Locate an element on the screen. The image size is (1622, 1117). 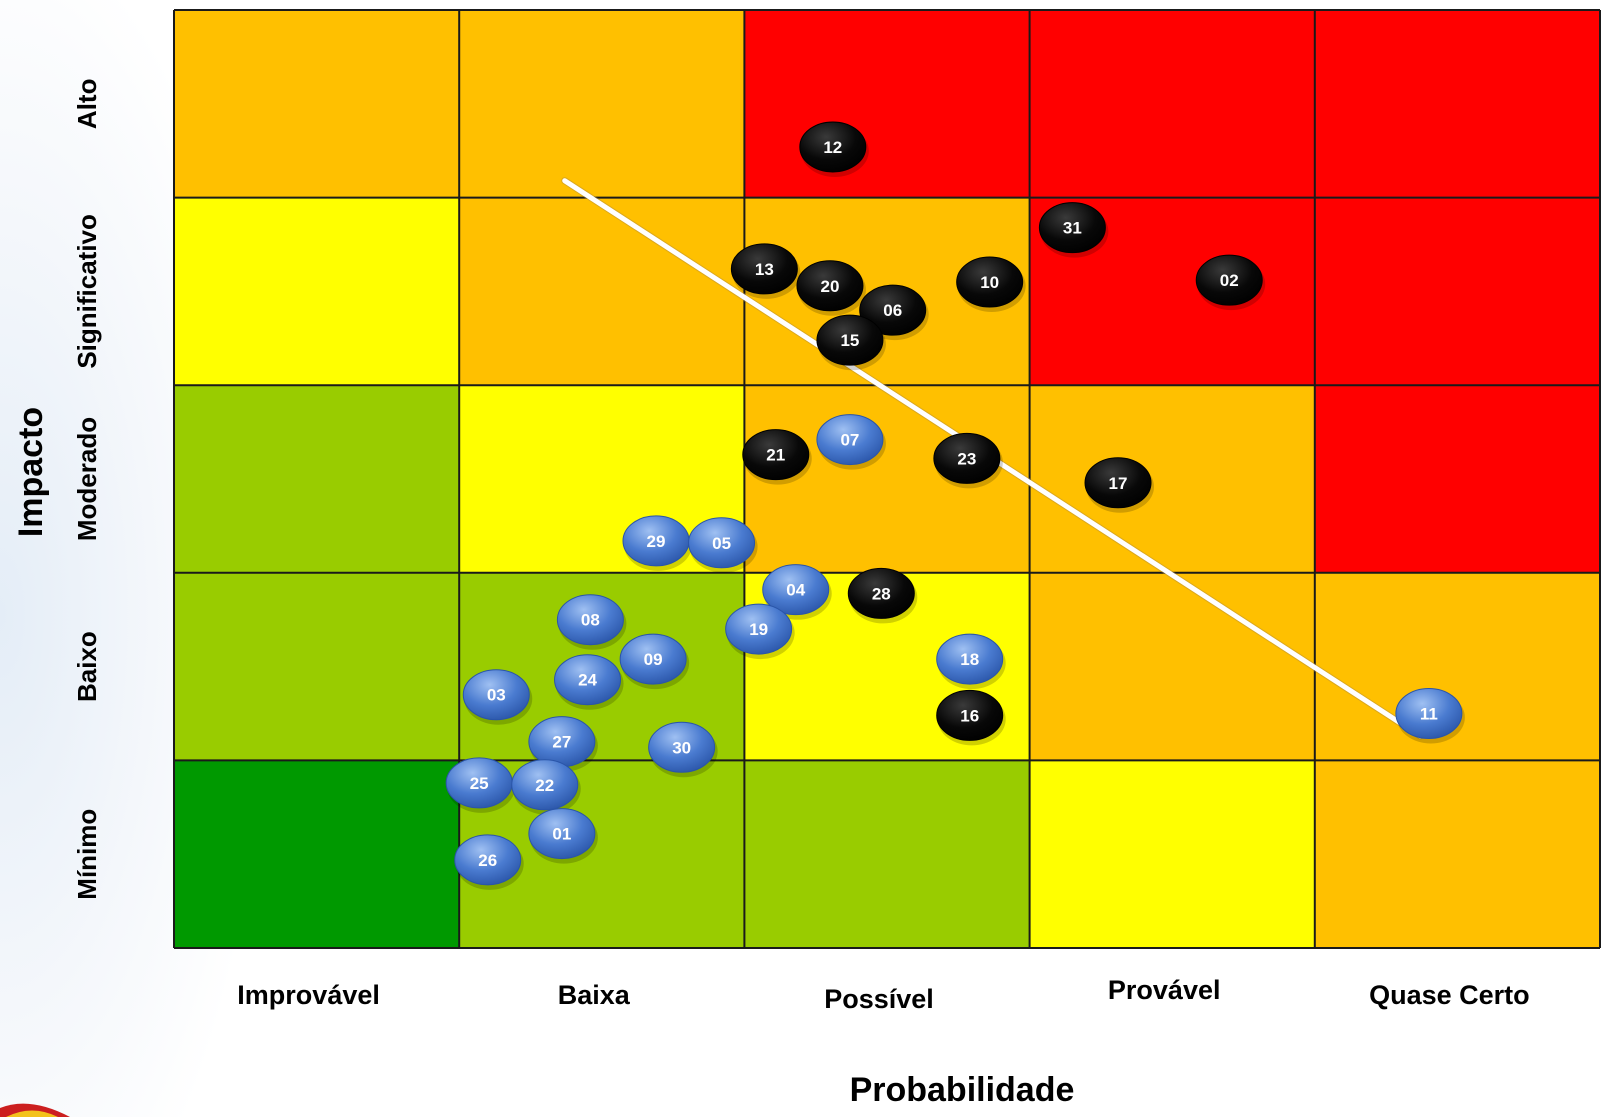
marker-label: 05 is located at coordinates (721, 543).